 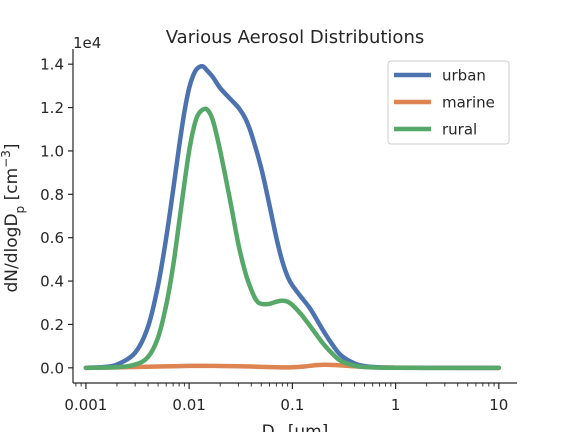 I want to click on legend-frame, so click(x=448, y=102).